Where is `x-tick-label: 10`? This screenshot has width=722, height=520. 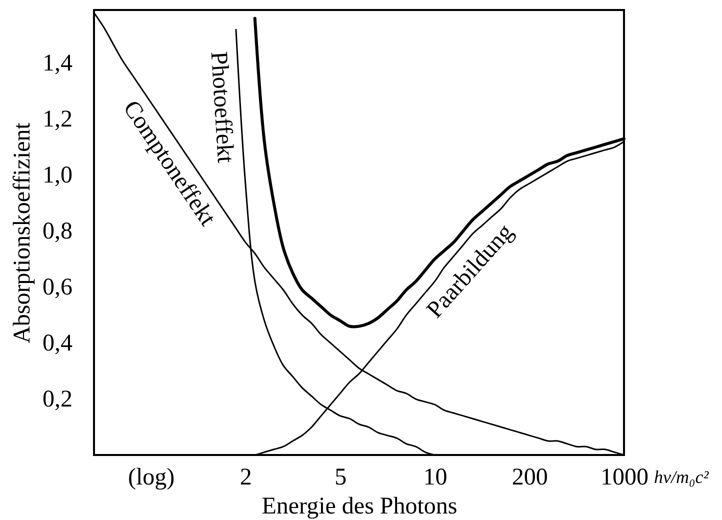 x-tick-label: 10 is located at coordinates (435, 477).